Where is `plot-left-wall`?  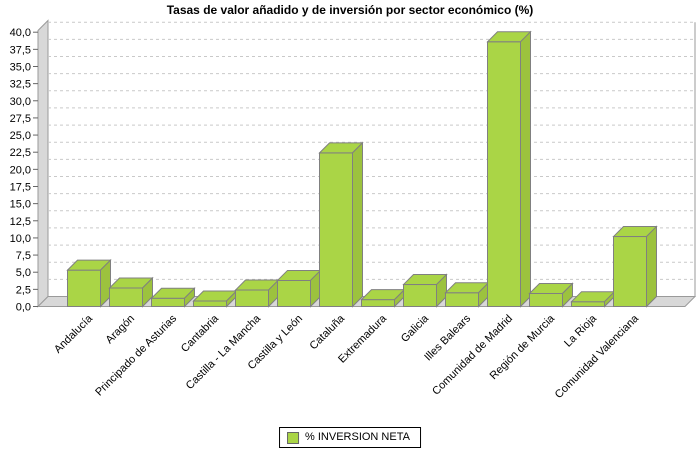 plot-left-wall is located at coordinates (43, 163).